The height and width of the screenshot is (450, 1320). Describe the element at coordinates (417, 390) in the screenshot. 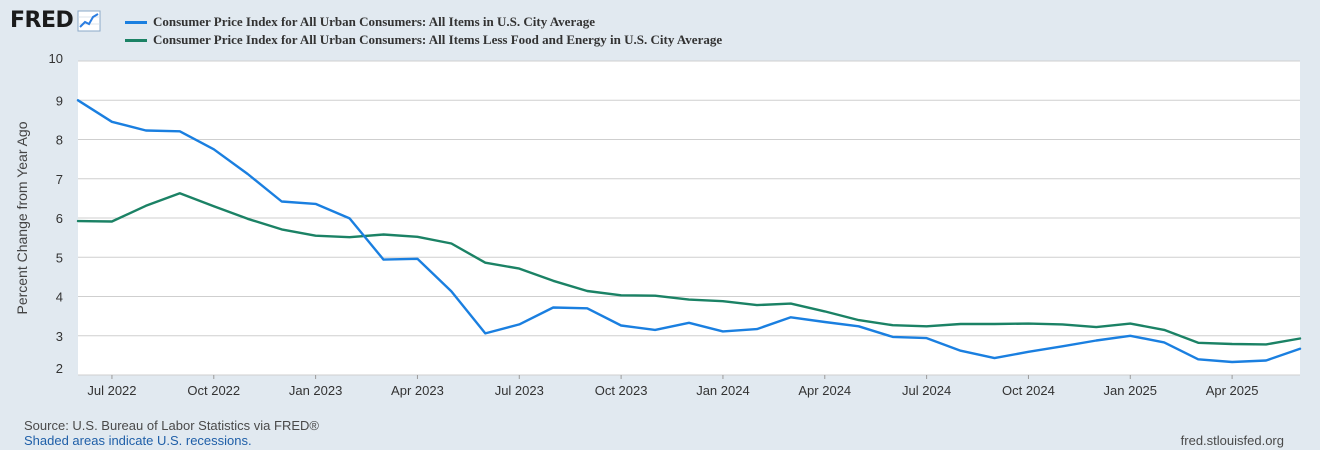

I see `x-tick-label: Apr 2023` at that location.